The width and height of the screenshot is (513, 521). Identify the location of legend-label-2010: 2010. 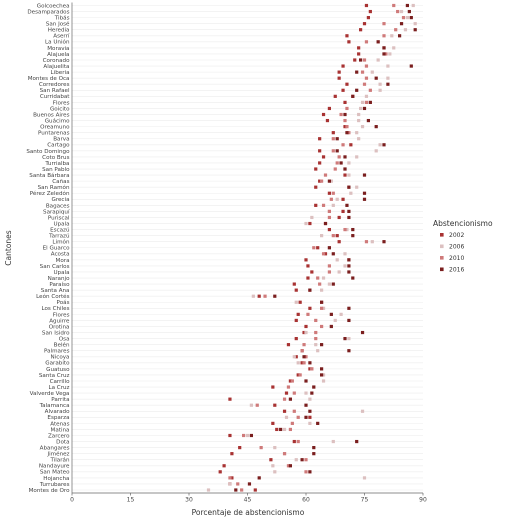
(456, 258).